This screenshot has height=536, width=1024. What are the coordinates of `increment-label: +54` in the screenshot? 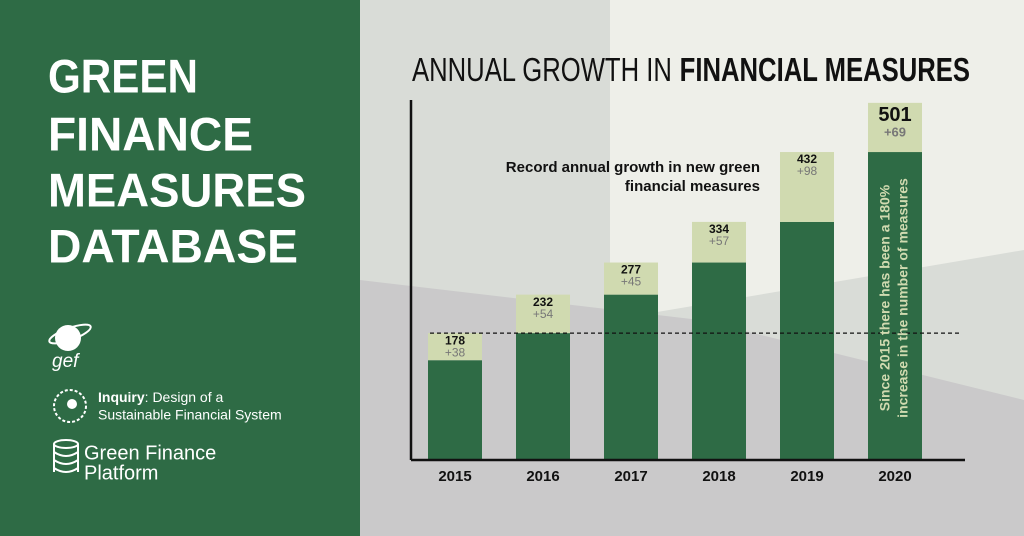 It's located at (543, 314).